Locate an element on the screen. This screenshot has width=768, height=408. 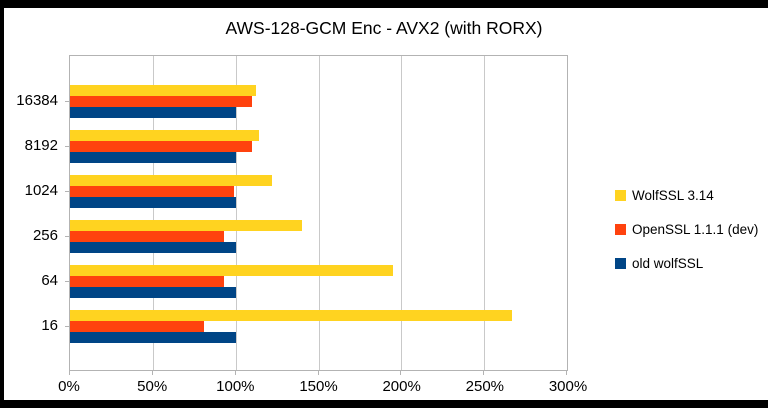
x-axis-labels: 0% 50% 100% 150% 200% 250% 300% is located at coordinates (322, 388).